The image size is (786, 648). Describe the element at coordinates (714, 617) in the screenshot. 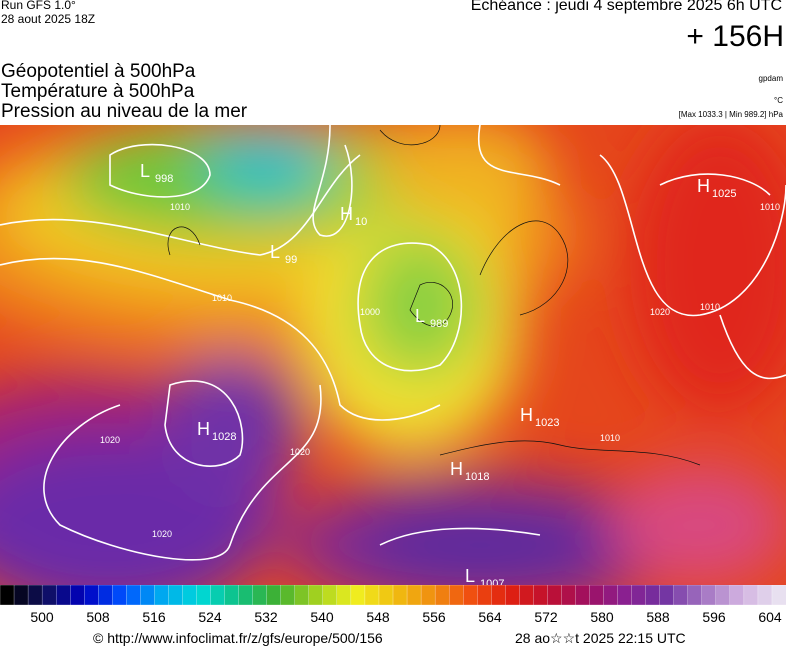

I see `colorbar-label: 596` at that location.